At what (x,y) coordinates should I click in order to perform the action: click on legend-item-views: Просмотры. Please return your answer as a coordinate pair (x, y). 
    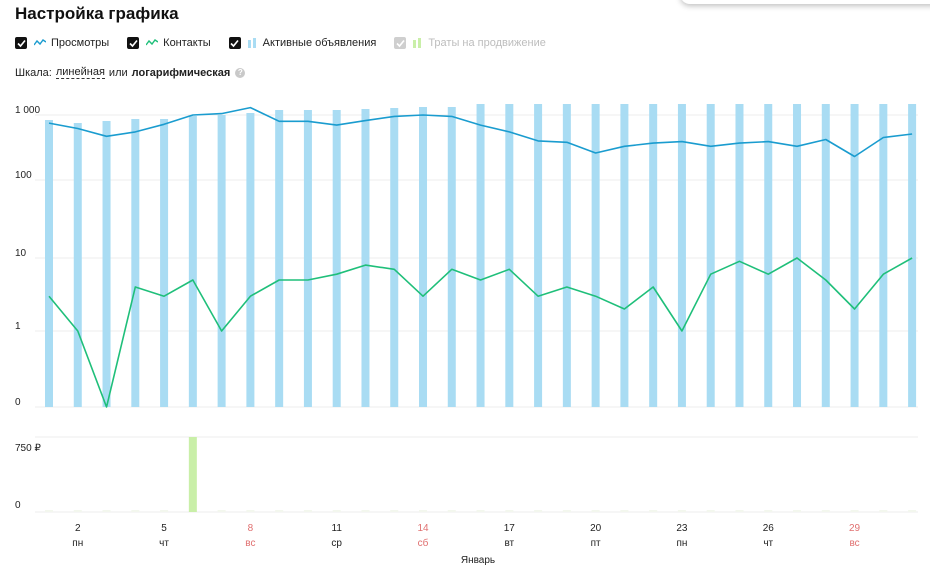
    Looking at the image, I should click on (62, 43).